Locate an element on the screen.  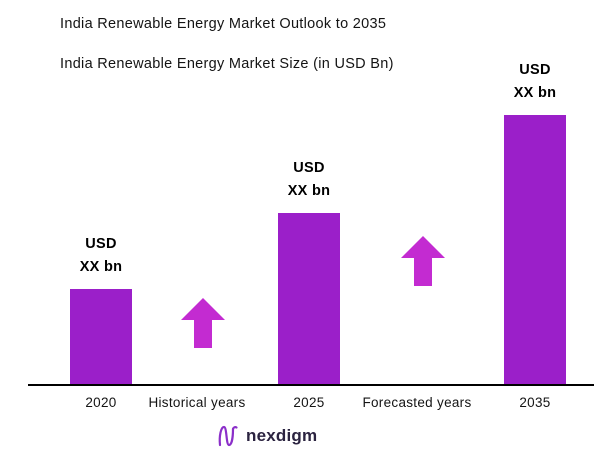
x-annotation-forecasted: Forecasted years is located at coordinates (417, 402).